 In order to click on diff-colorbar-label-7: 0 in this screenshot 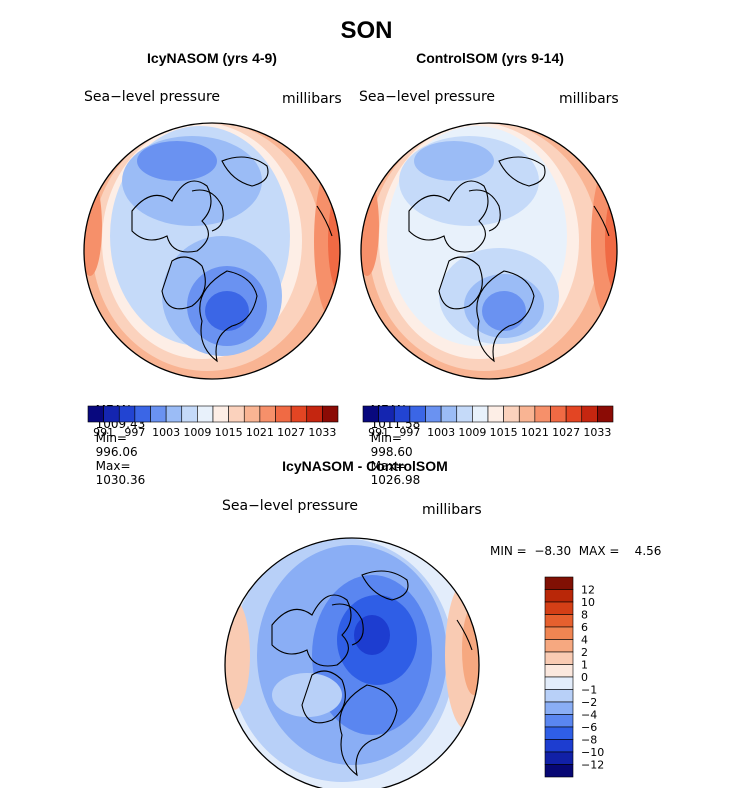, I will do `click(584, 677)`.